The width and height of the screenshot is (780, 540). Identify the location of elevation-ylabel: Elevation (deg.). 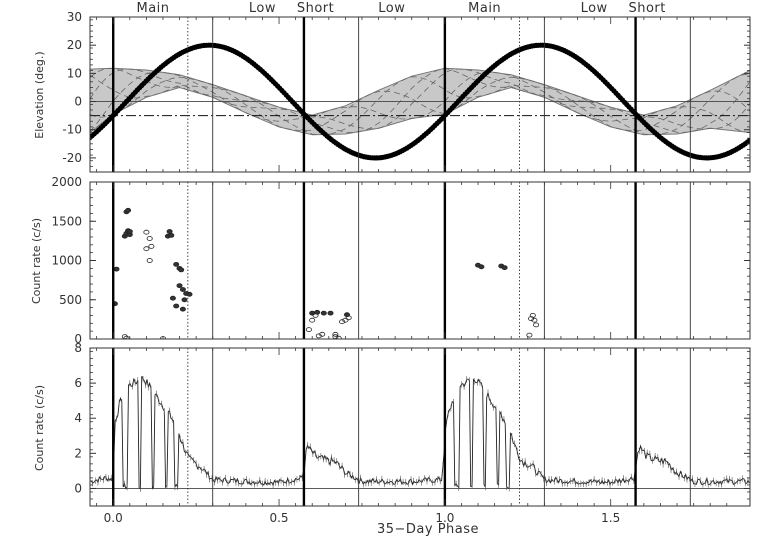
(39, 94).